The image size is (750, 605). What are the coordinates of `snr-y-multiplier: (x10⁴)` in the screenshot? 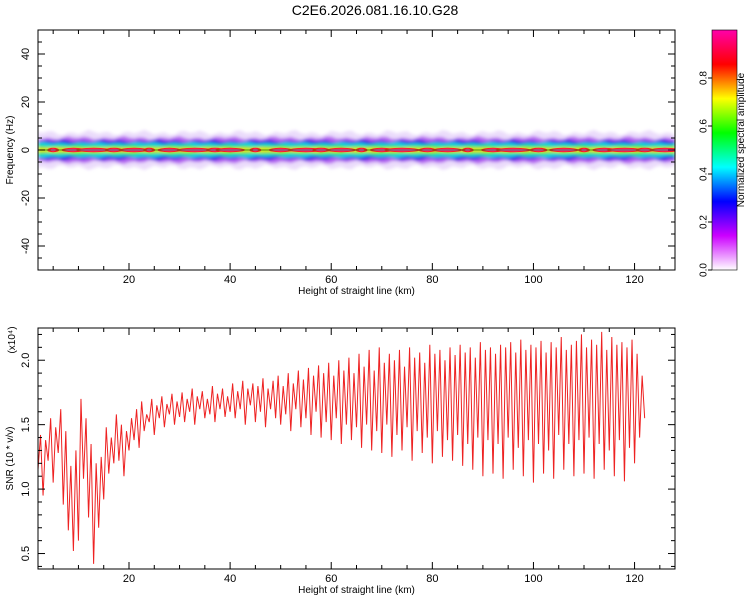 It's located at (12, 339).